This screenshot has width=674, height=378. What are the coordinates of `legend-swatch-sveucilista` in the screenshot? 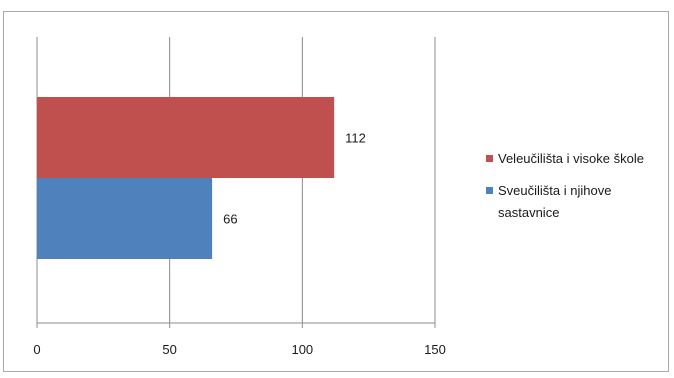 It's located at (489, 190).